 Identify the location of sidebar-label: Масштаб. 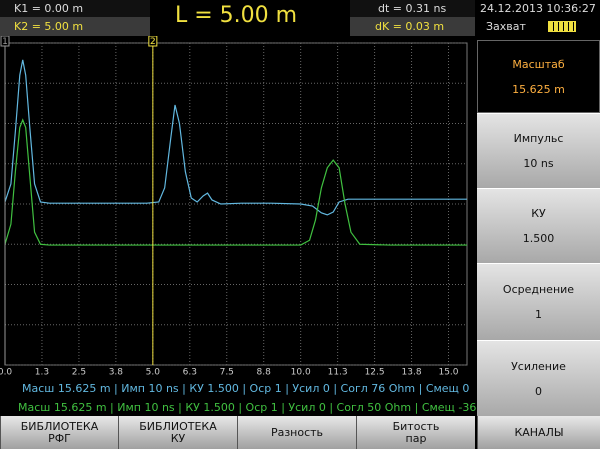
(538, 64).